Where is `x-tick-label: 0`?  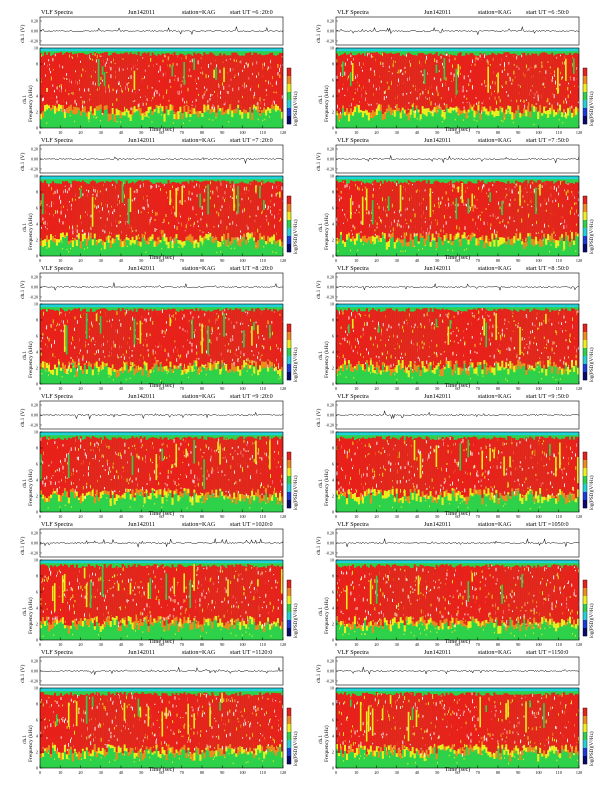
x-tick-label: 0 is located at coordinates (336, 516).